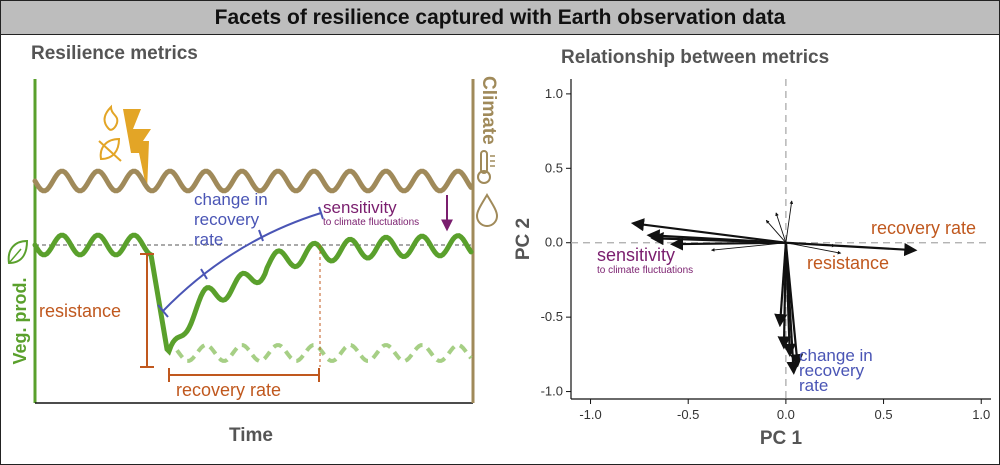 This screenshot has height=465, width=1000. I want to click on lightning-icon, so click(137, 150).